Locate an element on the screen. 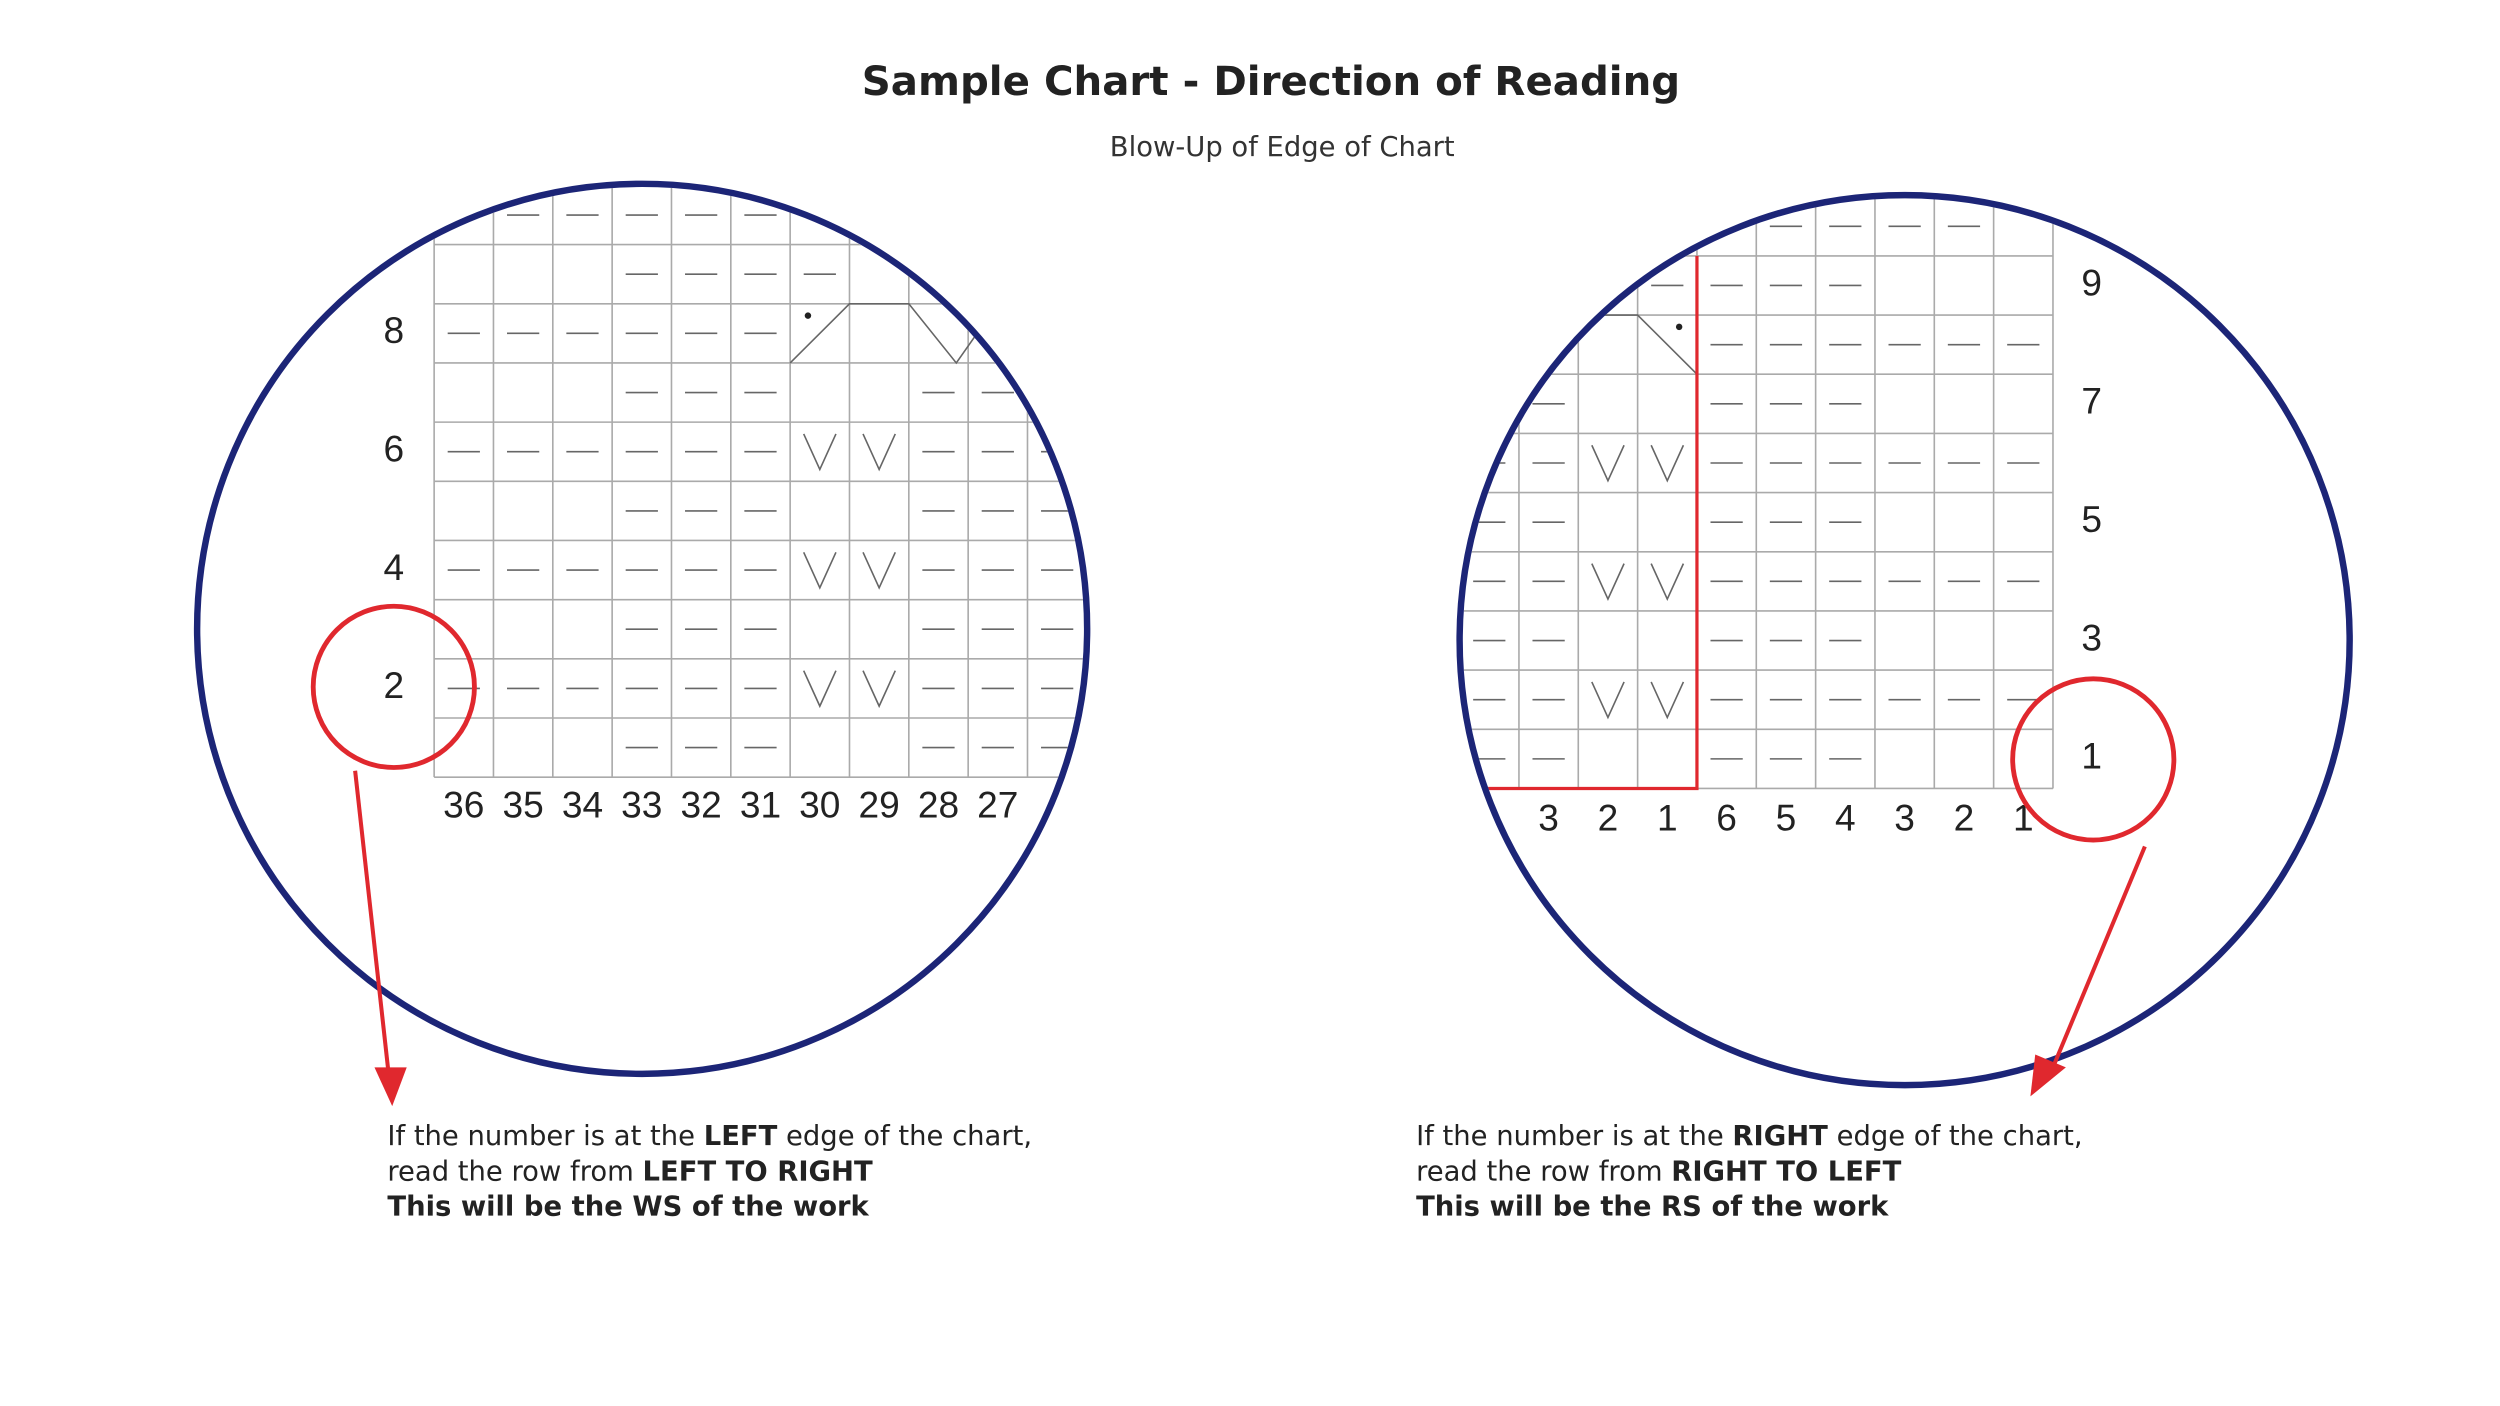  caption-line: This will be the RS of the work is located at coordinates (1652, 1207).